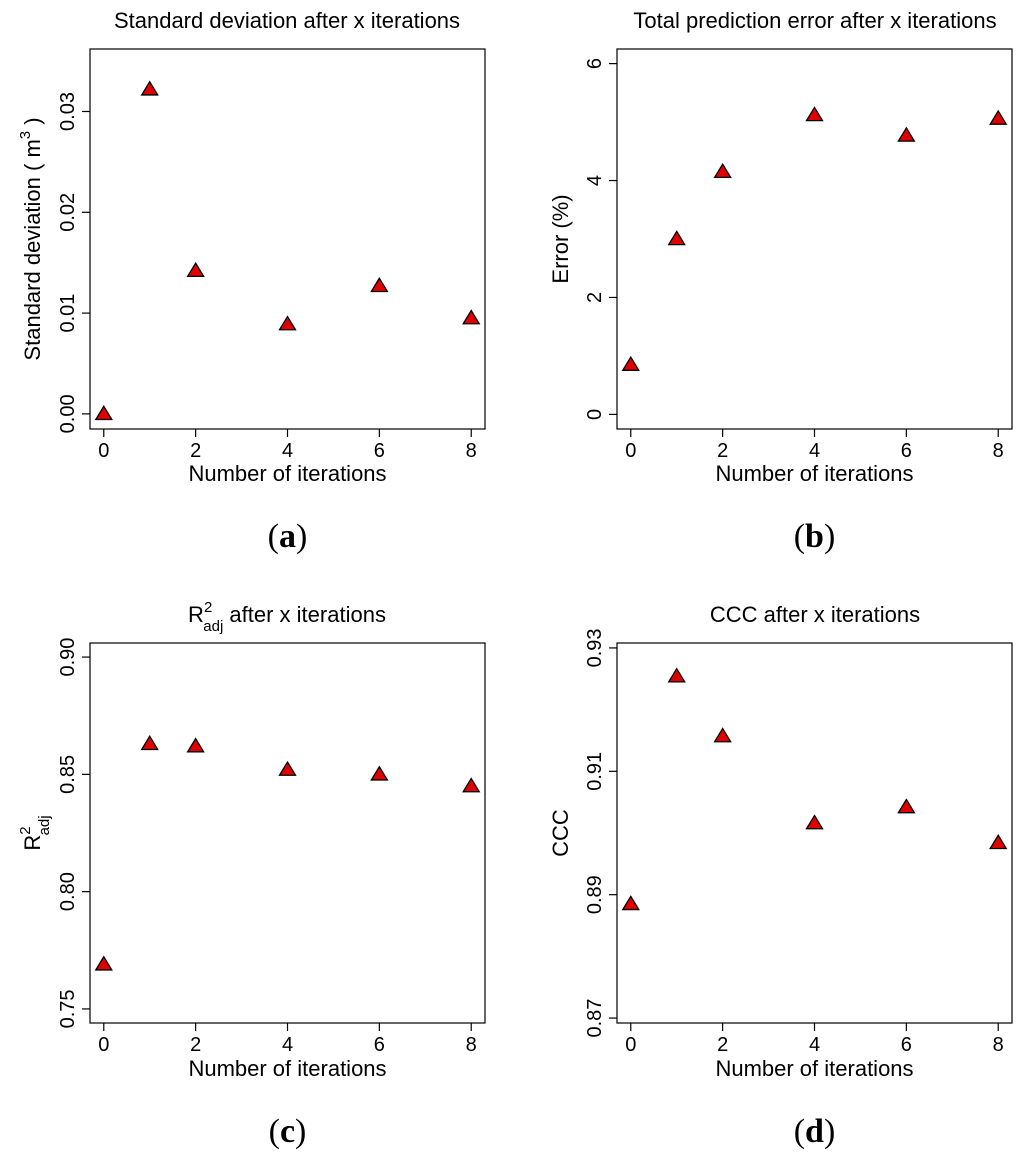 The image size is (1024, 1156). What do you see at coordinates (103, 1045) in the screenshot?
I see `x-tick-label-c-0: 0` at bounding box center [103, 1045].